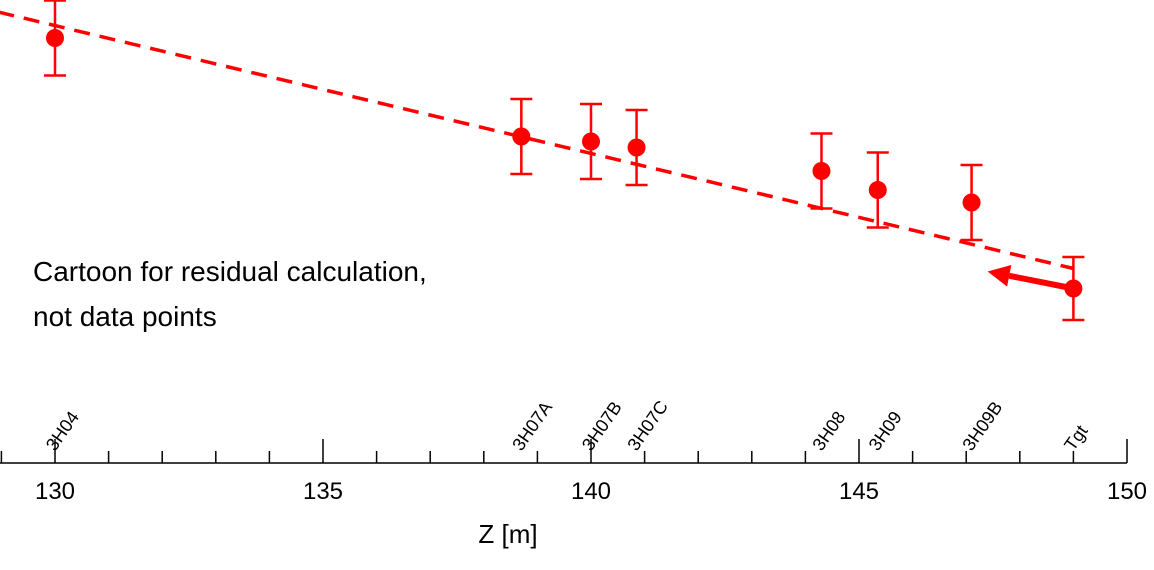  I want to click on x-tick-label: 150, so click(1127, 491).